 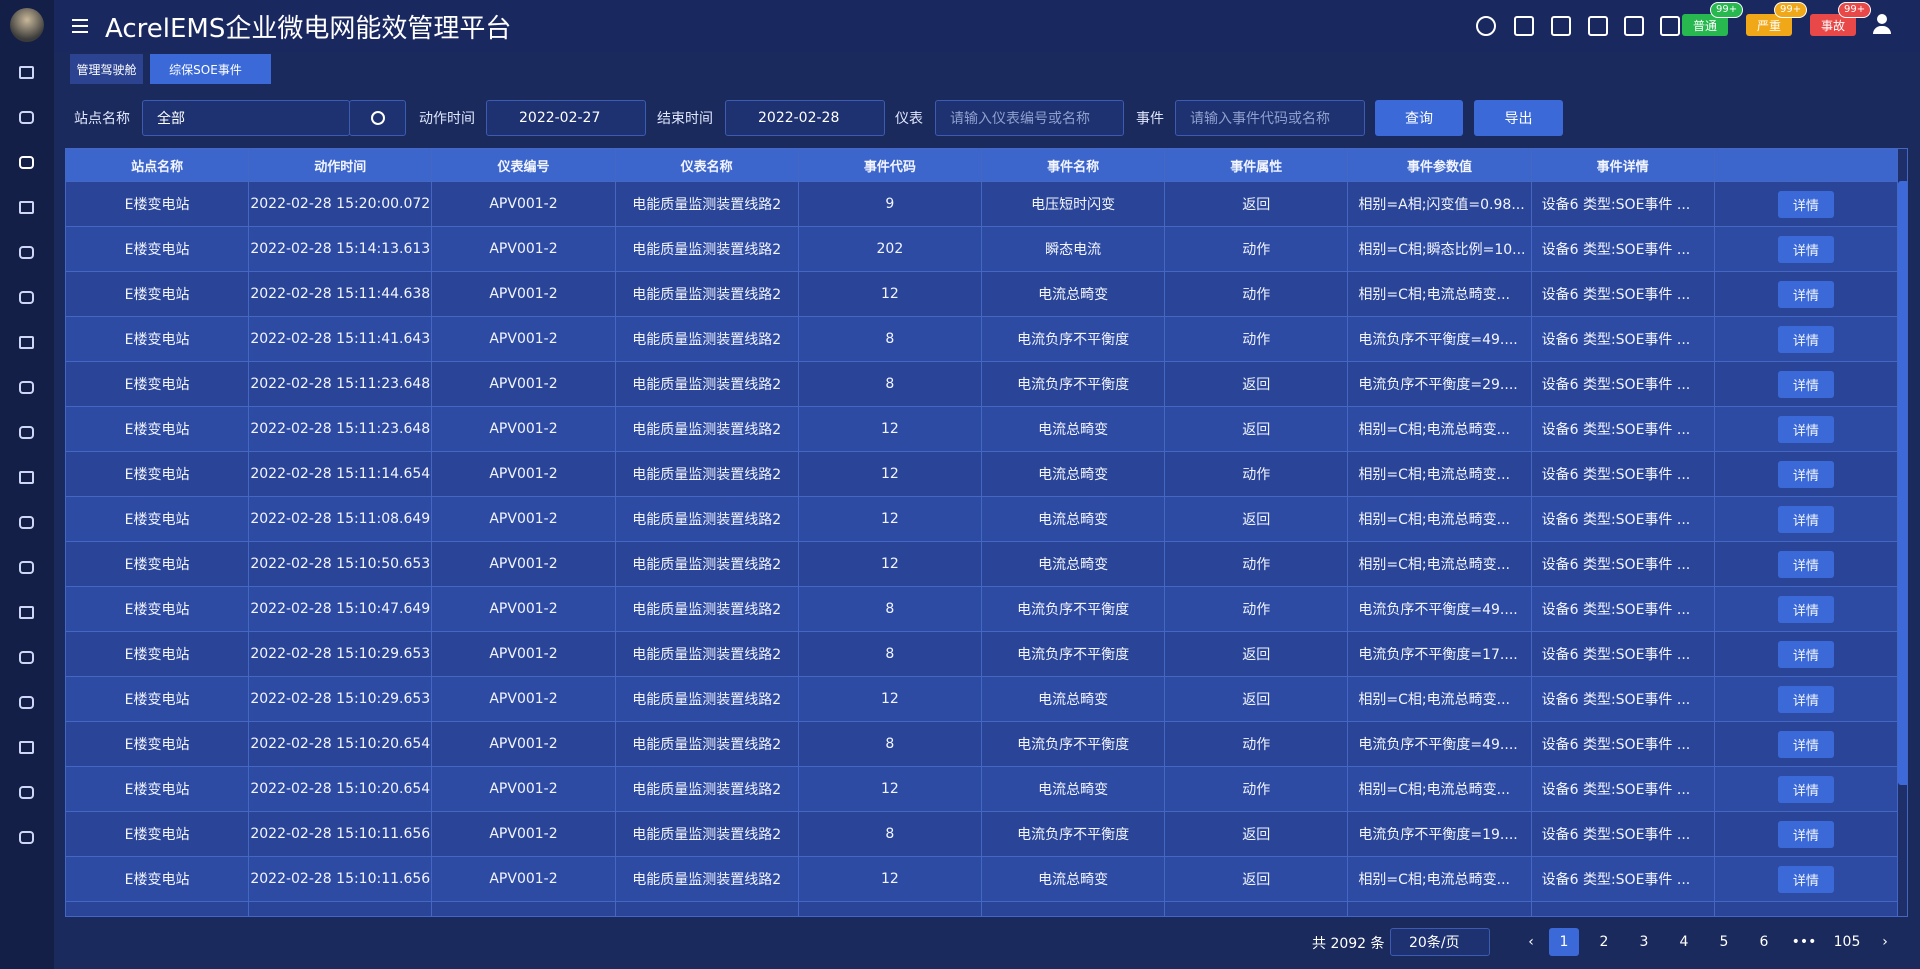 I want to click on sidebar, so click(x=27, y=484).